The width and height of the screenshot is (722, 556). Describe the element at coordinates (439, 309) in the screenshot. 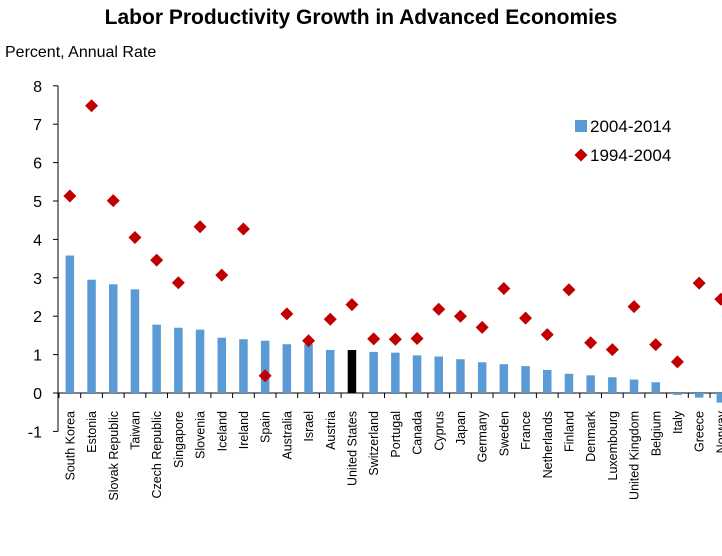

I see `marker-cyprus` at that location.